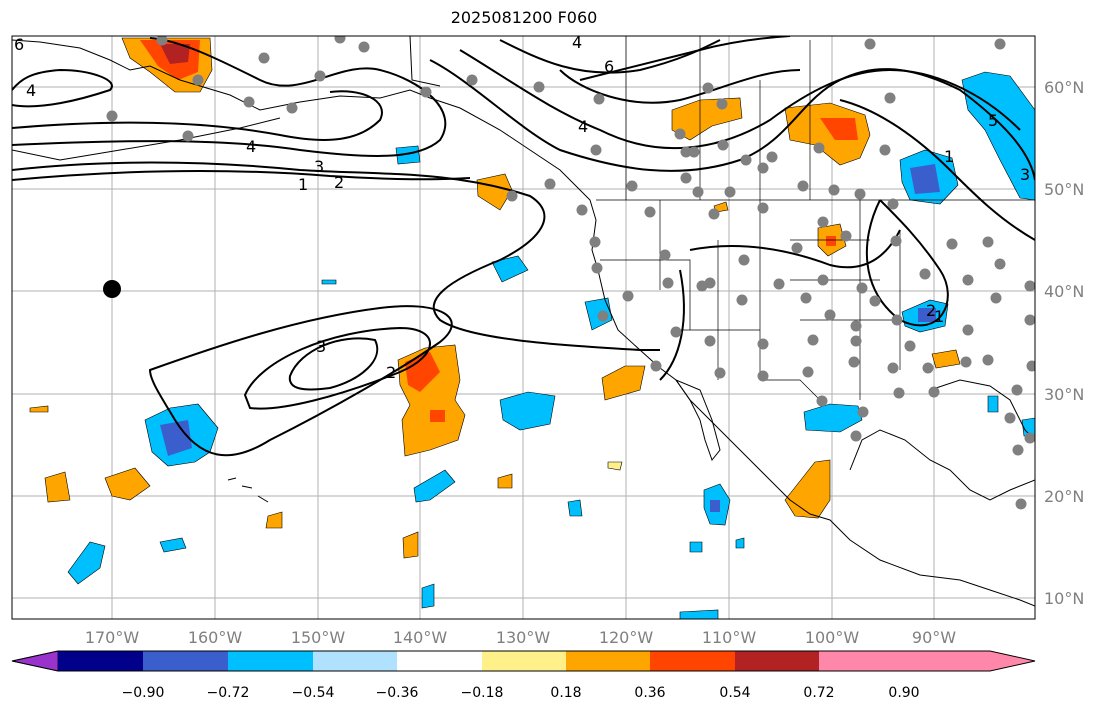  What do you see at coordinates (649, 693) in the screenshot?
I see `colorbar-tick-label: 0.36` at bounding box center [649, 693].